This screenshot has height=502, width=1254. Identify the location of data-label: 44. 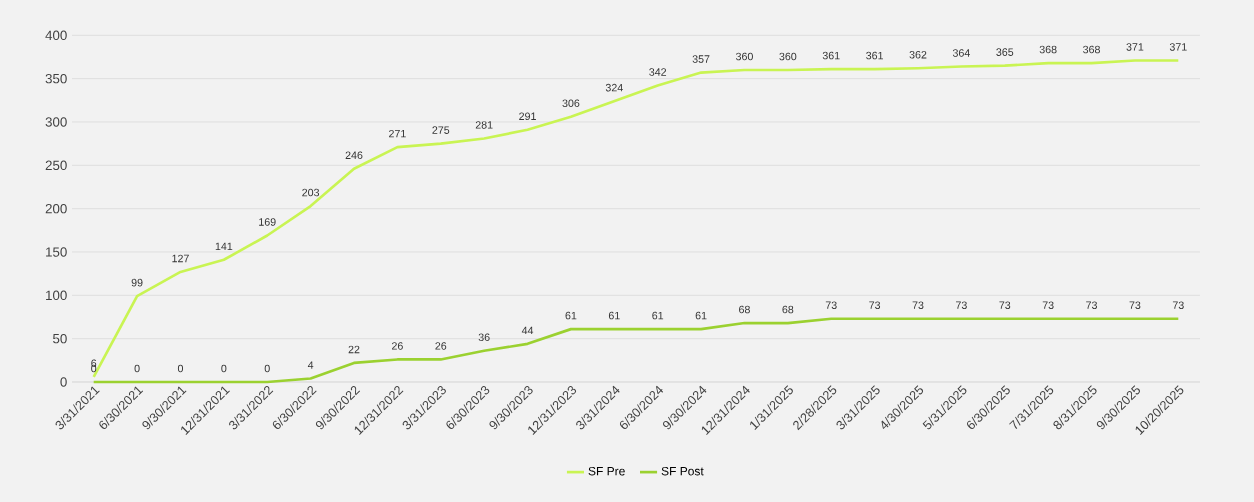
(527, 330).